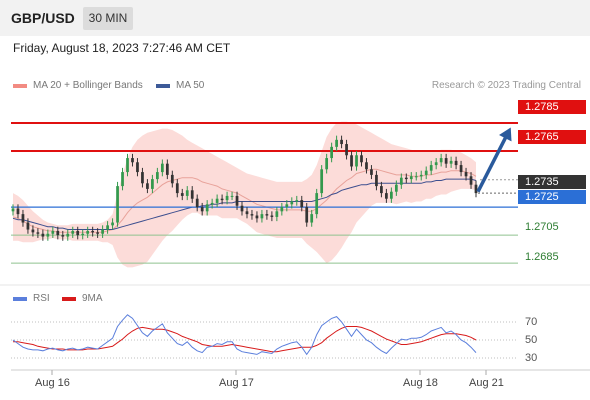 The image size is (590, 400). What do you see at coordinates (245, 339) in the screenshot?
I see `rsi-ma-line` at bounding box center [245, 339].